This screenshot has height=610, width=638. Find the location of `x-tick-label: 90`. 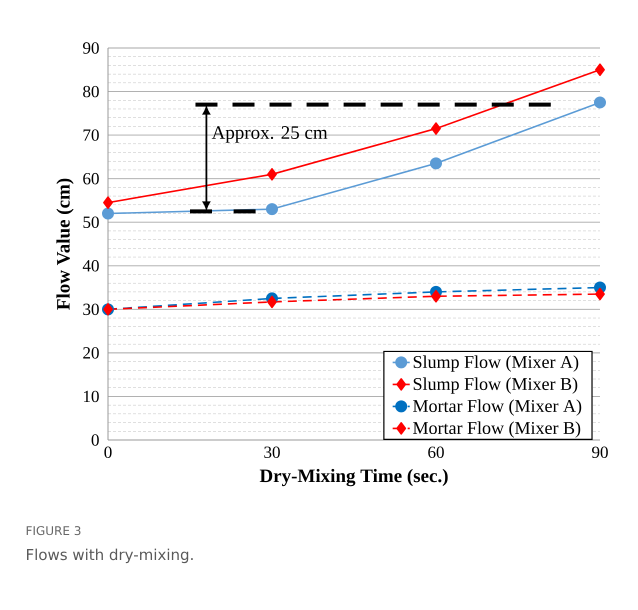

x-tick-label: 90 is located at coordinates (600, 452).